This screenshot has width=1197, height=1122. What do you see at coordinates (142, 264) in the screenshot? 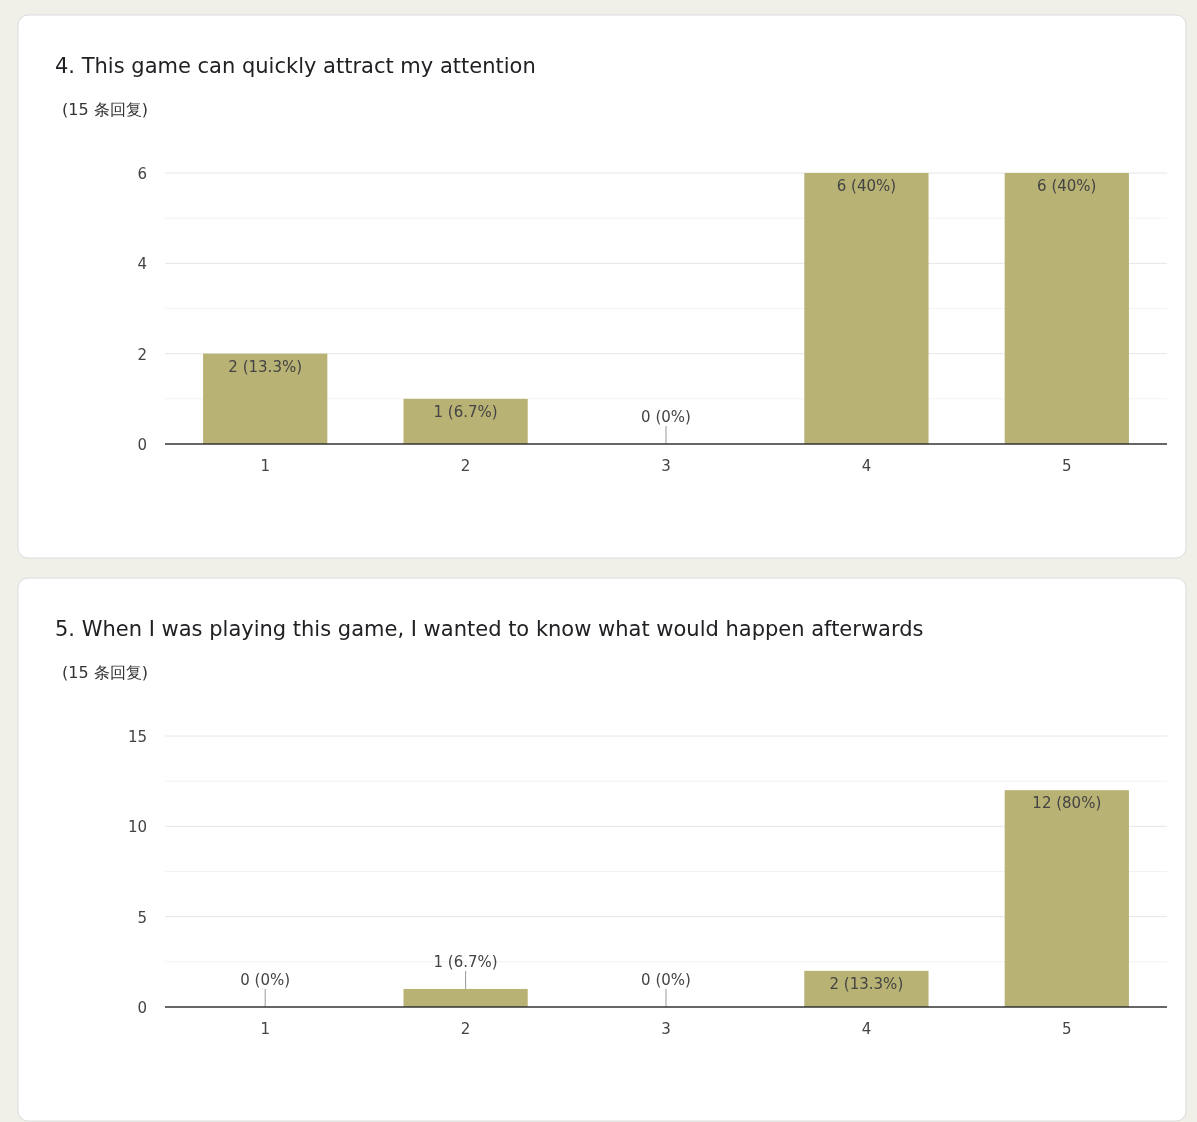
I see `y-tick-label: 4` at bounding box center [142, 264].